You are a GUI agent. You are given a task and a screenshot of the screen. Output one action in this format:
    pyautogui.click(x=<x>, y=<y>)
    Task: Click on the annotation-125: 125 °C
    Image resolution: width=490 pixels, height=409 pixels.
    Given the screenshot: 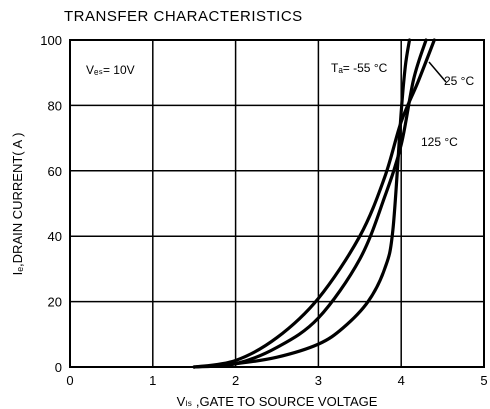 What is the action you would take?
    pyautogui.click(x=439, y=142)
    